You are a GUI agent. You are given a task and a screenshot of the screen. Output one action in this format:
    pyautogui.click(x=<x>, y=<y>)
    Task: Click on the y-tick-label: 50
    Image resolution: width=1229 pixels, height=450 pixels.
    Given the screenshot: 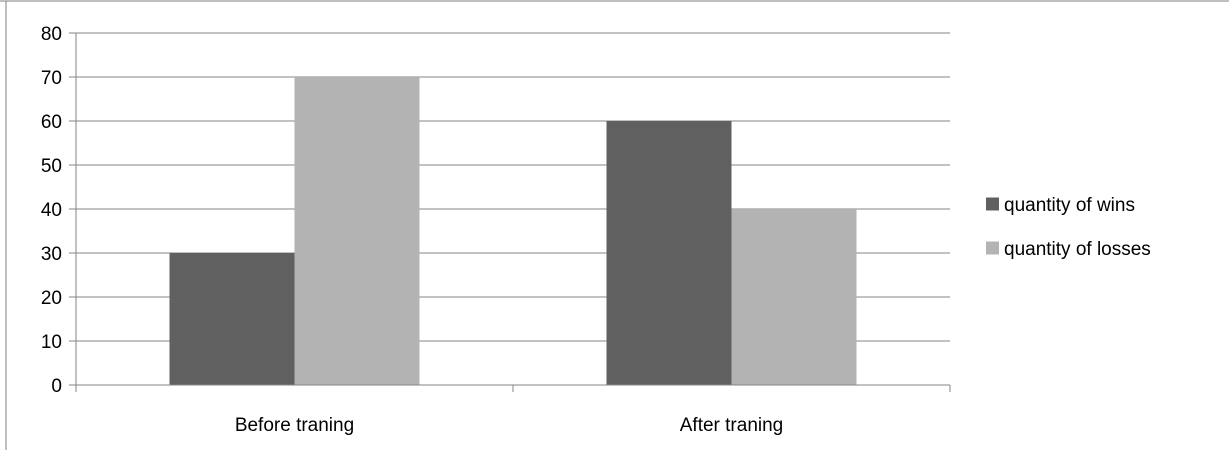 What is the action you would take?
    pyautogui.click(x=51, y=166)
    